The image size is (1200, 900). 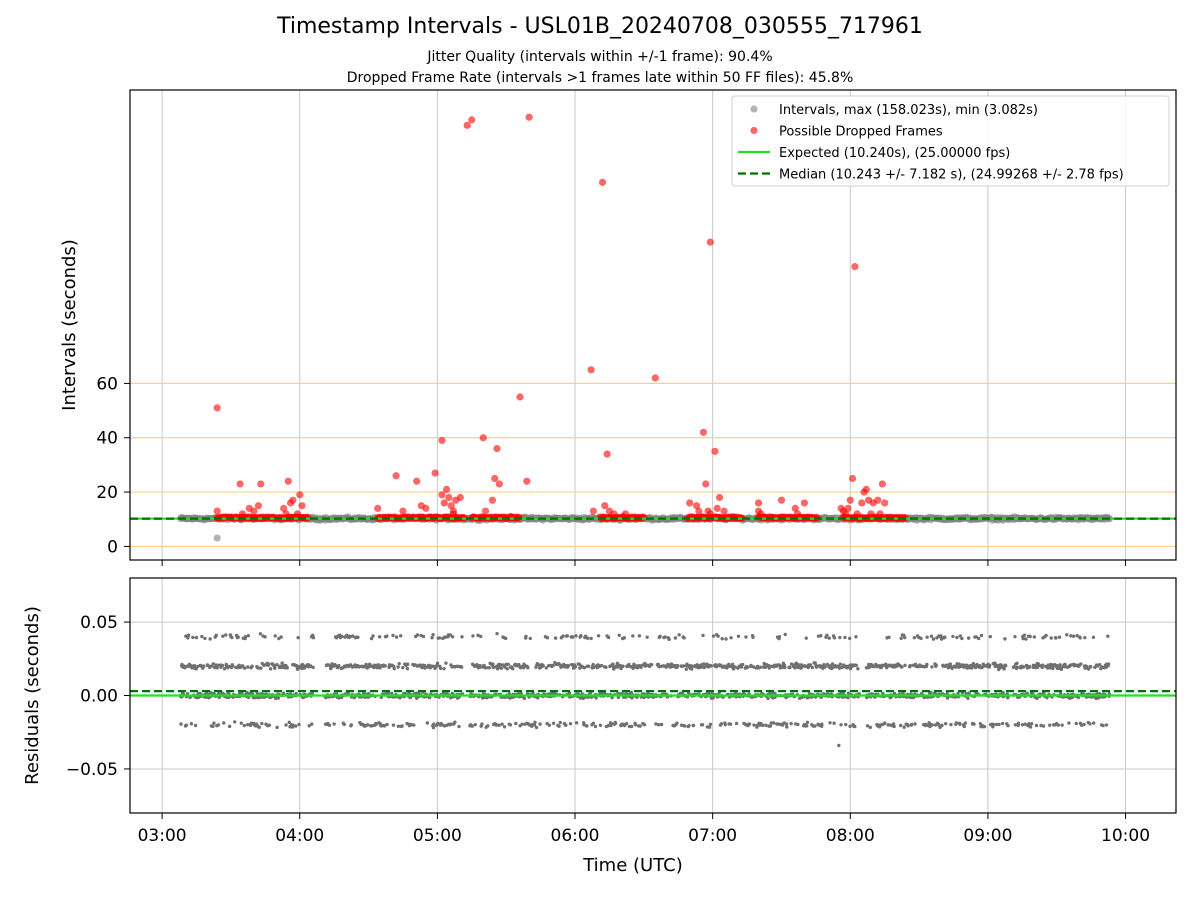 What do you see at coordinates (712, 836) in the screenshot?
I see `x-tick-label: 07:00` at bounding box center [712, 836].